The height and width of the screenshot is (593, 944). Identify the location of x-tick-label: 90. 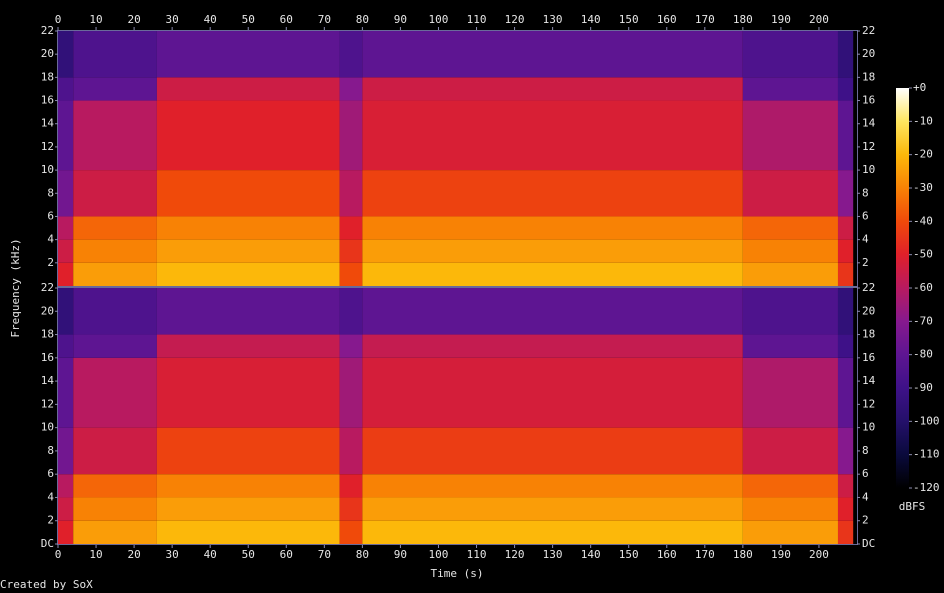
(400, 554).